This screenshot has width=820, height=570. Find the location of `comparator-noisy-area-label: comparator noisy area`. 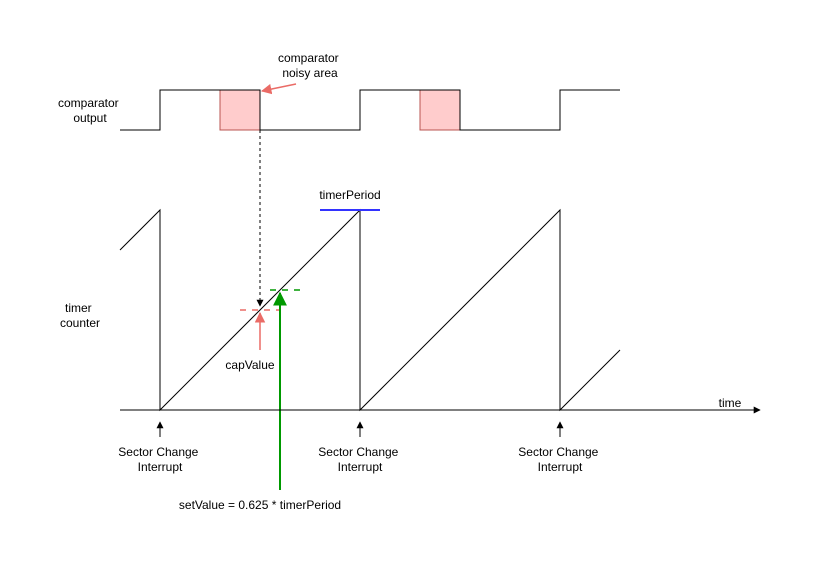

comparator-noisy-area-label: comparator noisy area is located at coordinates (310, 65).